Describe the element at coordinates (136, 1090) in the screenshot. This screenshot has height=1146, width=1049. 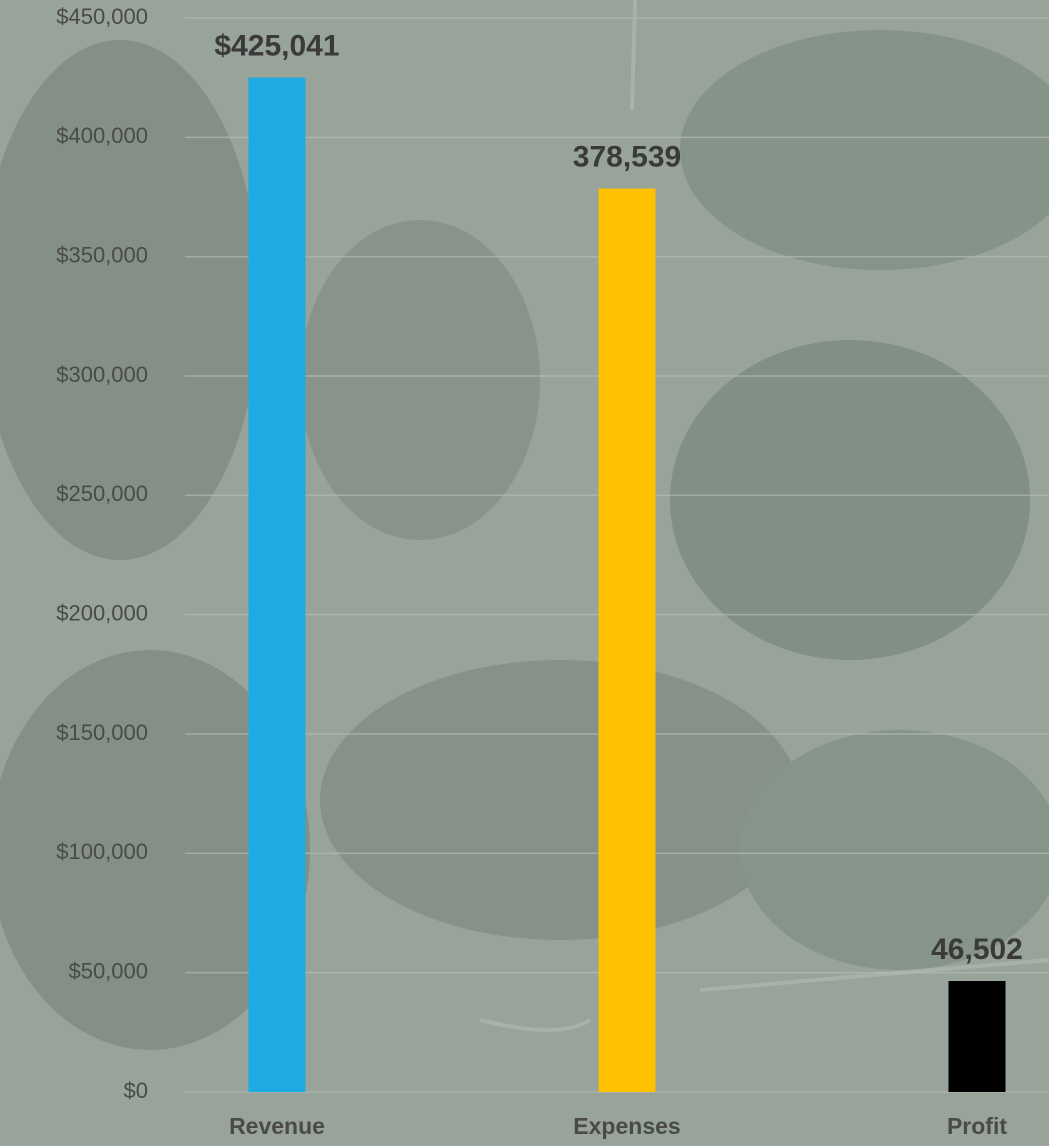
I see `y-tick-label: $0` at that location.